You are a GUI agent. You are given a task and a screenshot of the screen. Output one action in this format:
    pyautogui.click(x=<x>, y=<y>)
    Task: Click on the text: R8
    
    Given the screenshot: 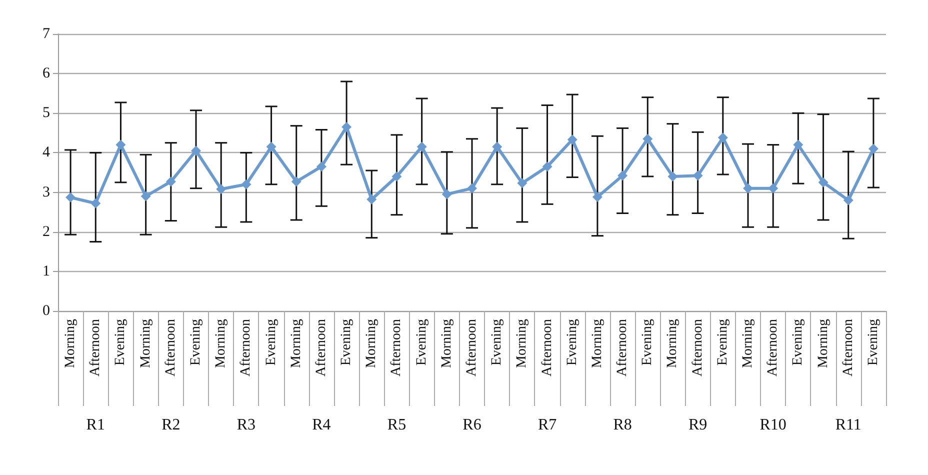 What is the action you would take?
    pyautogui.click(x=622, y=425)
    